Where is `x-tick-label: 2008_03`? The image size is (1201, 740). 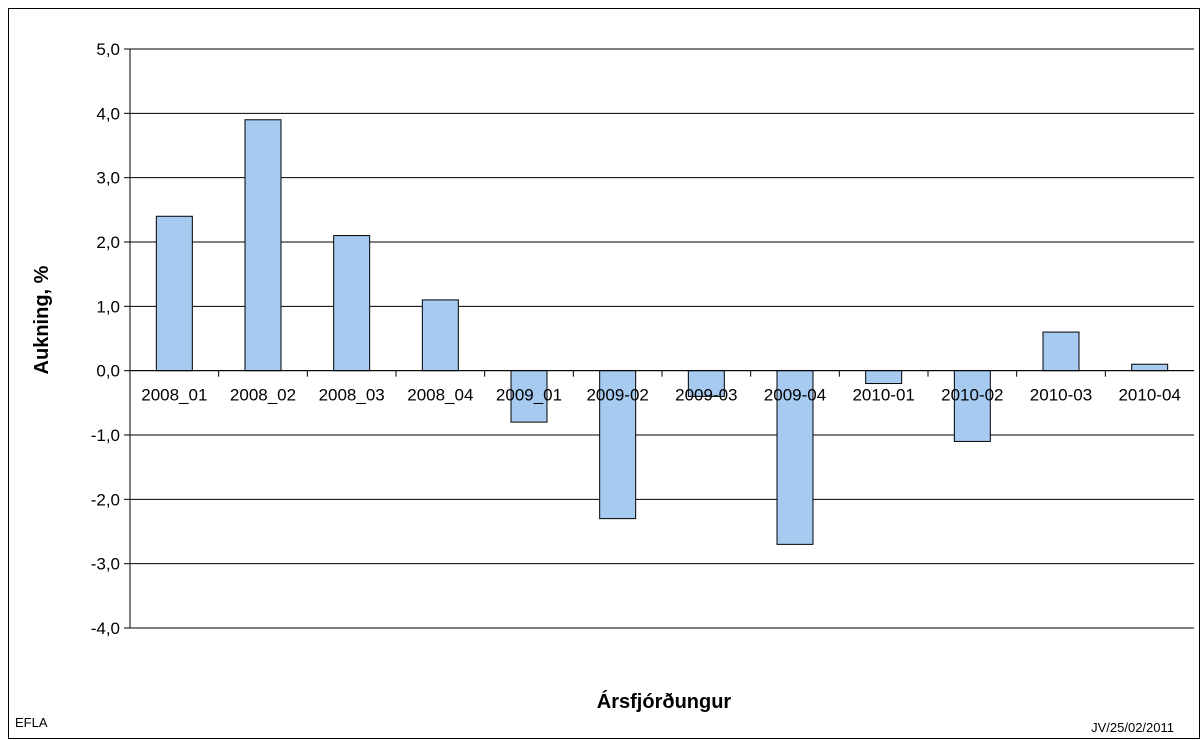 x-tick-label: 2008_03 is located at coordinates (352, 395).